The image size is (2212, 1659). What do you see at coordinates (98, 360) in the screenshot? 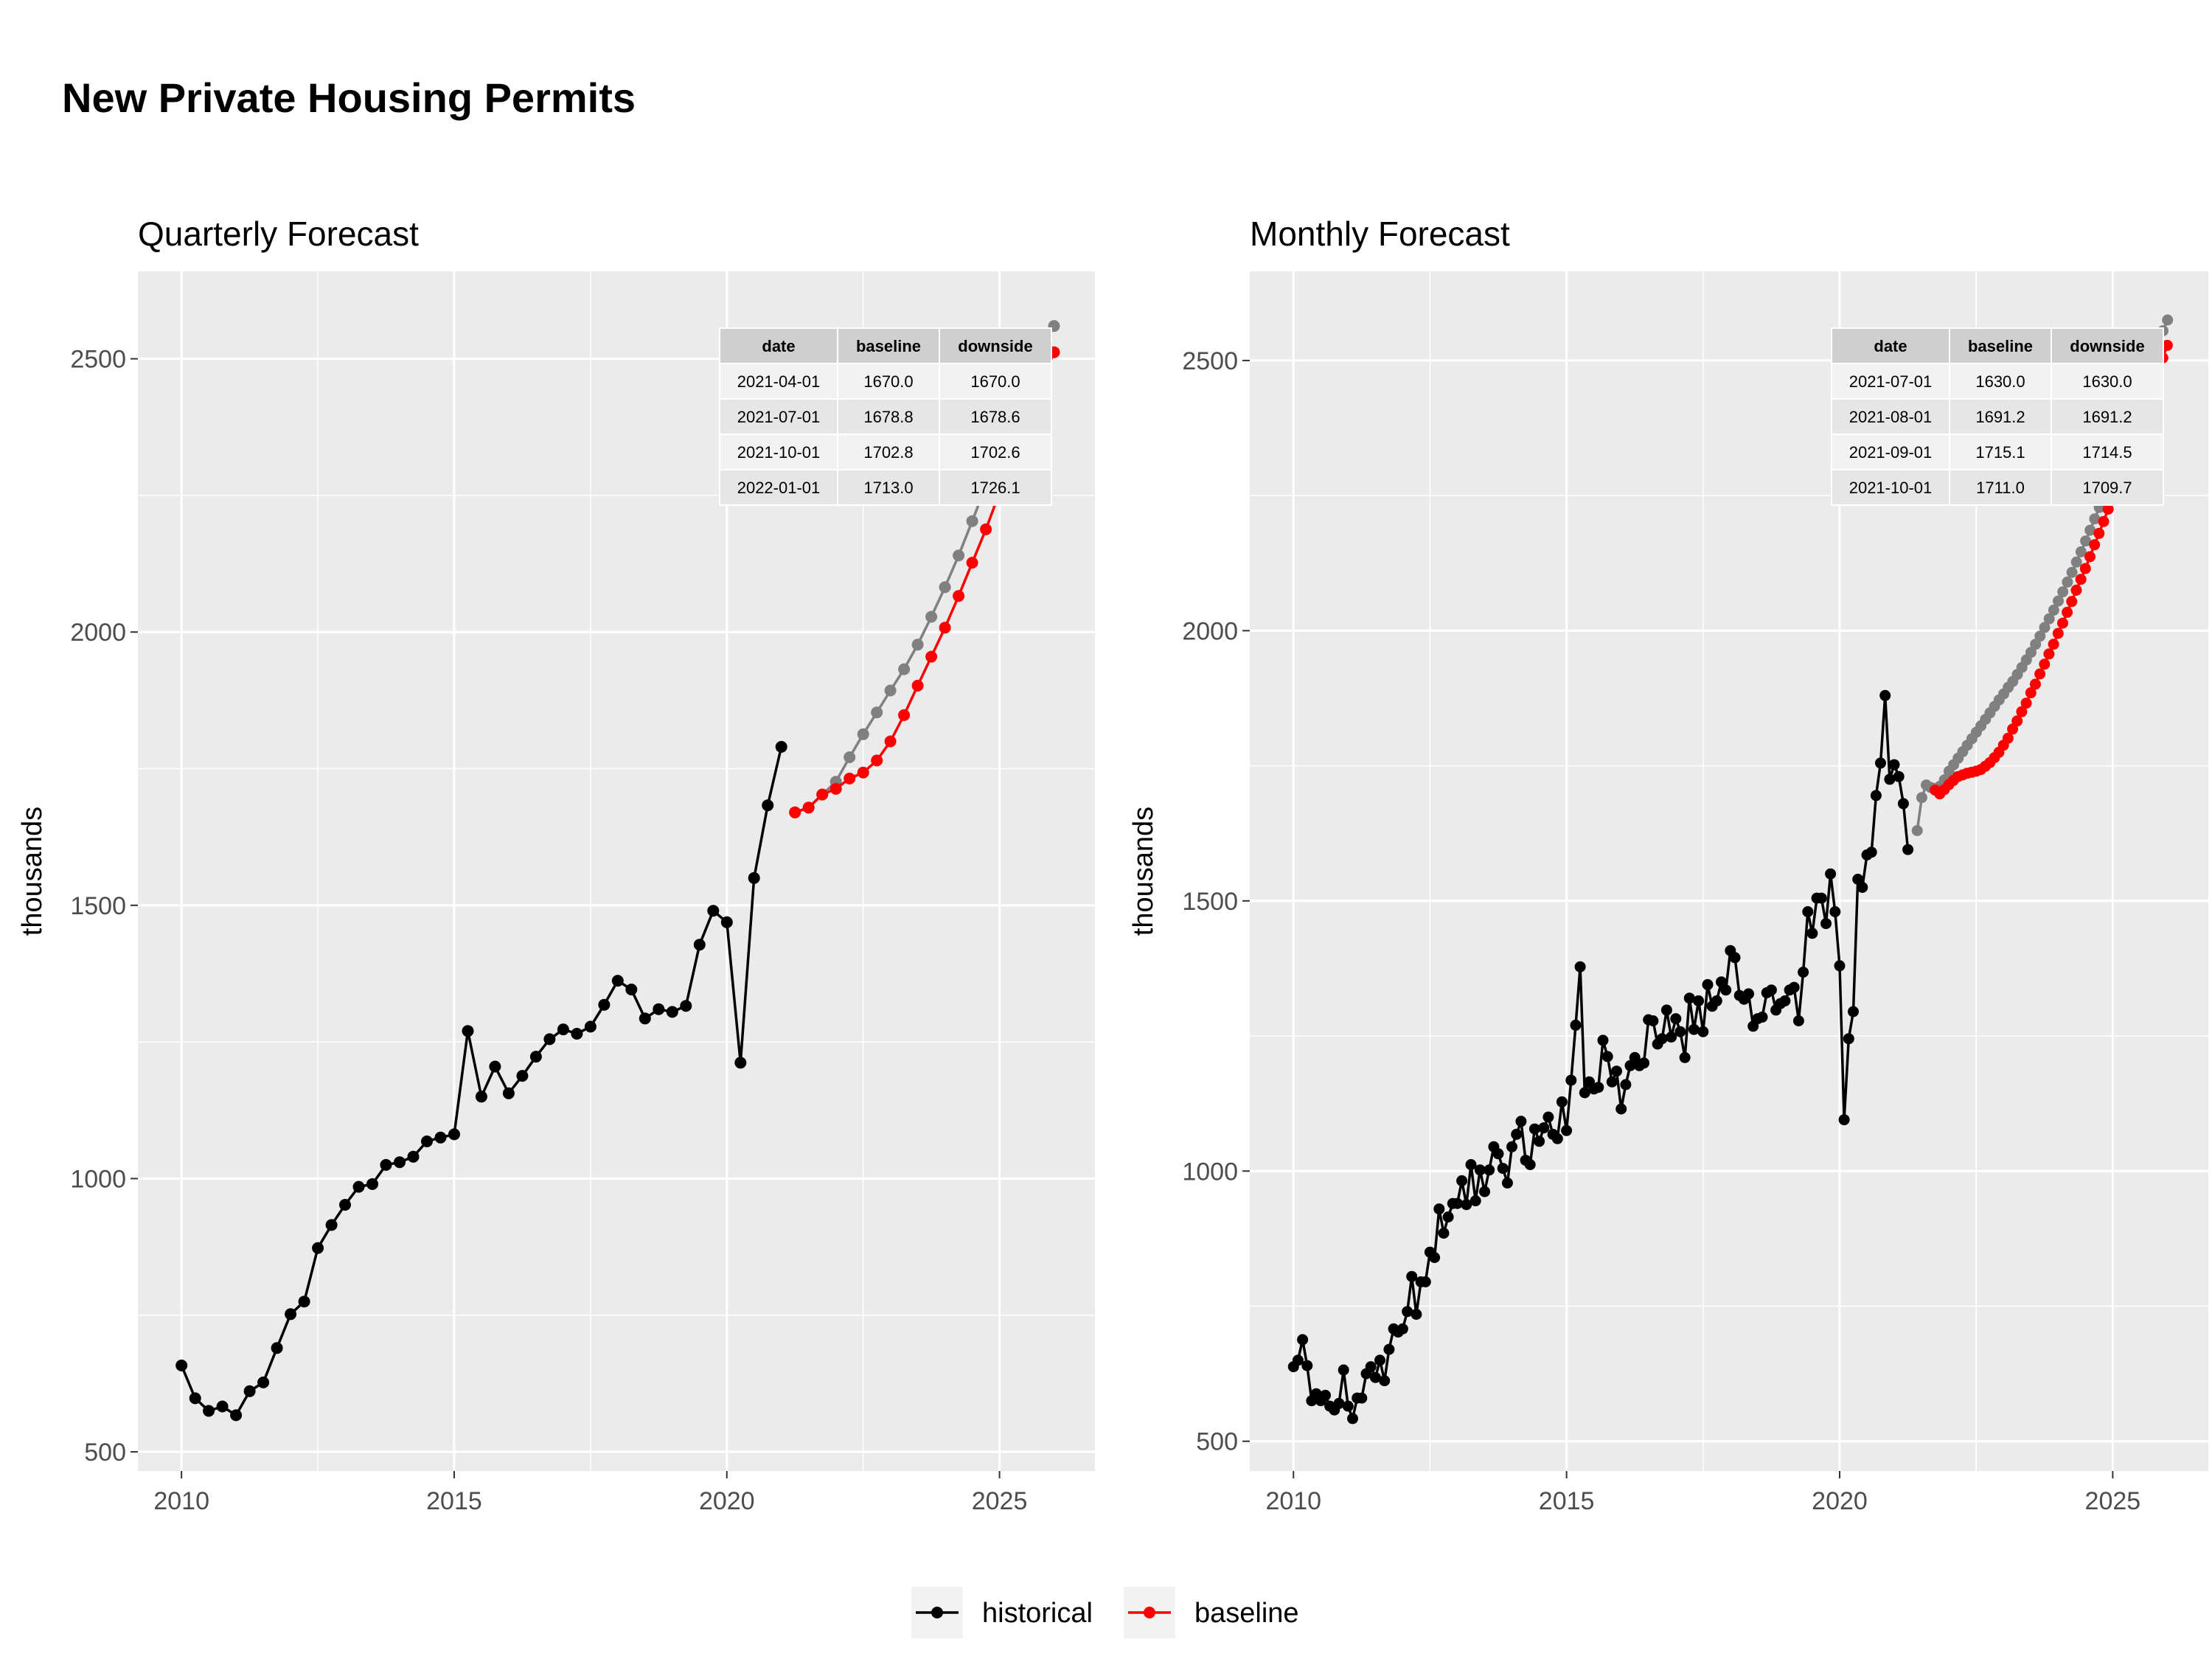
I see `y-tick-label: 2500` at bounding box center [98, 360].